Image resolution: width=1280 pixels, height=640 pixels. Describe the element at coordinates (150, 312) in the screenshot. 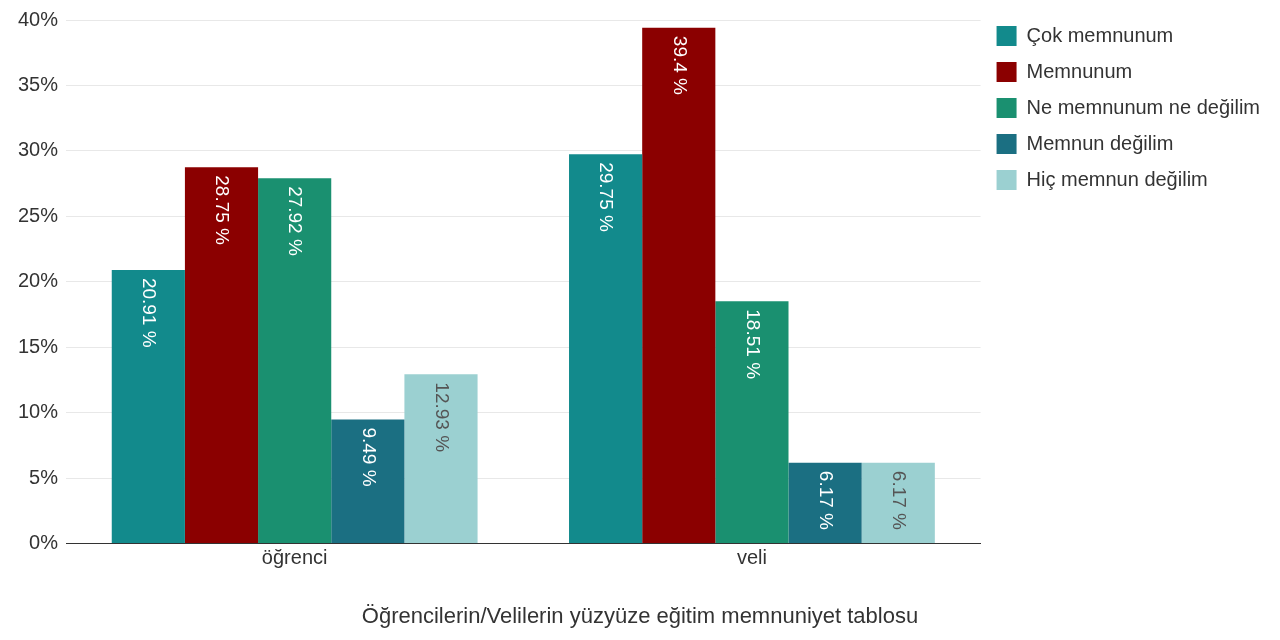

I see `data-label: 20.91 %` at that location.